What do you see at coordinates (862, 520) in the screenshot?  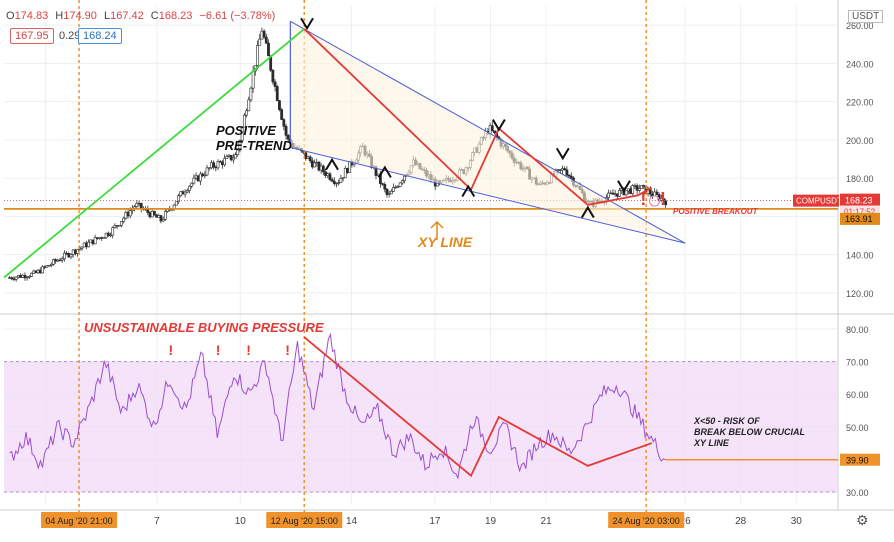 I see `settings-gear-icon: ⚙` at bounding box center [862, 520].